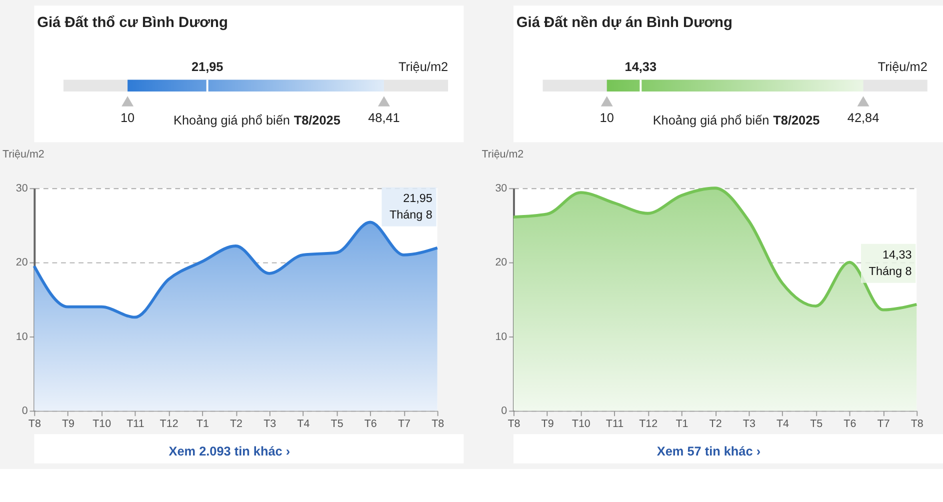  What do you see at coordinates (384, 117) in the screenshot?
I see `text: 48,41` at bounding box center [384, 117].